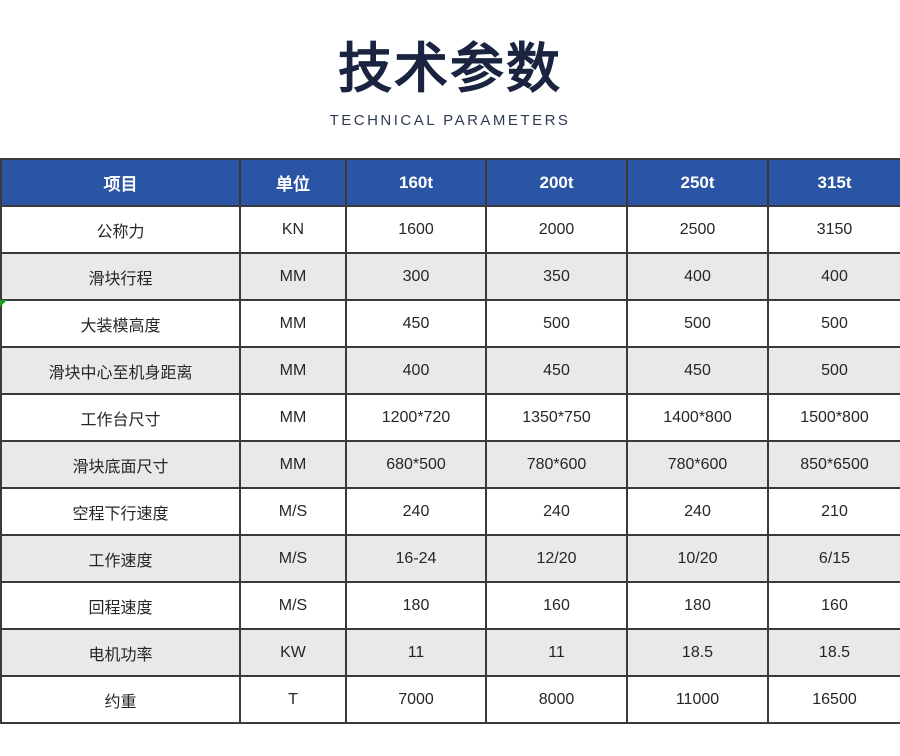  What do you see at coordinates (416, 182) in the screenshot?
I see `column-header-3: 160t` at bounding box center [416, 182].